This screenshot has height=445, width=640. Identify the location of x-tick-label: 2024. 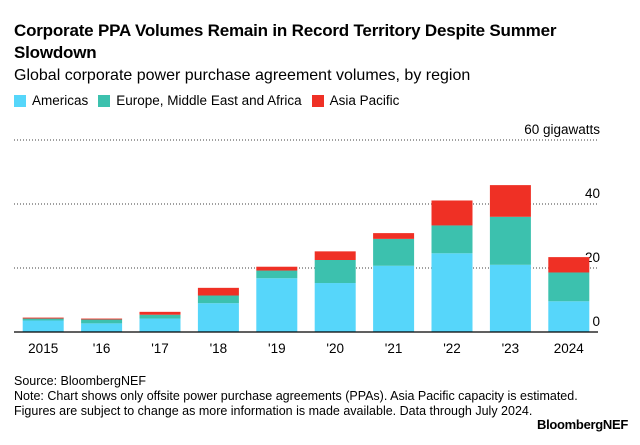
(569, 348).